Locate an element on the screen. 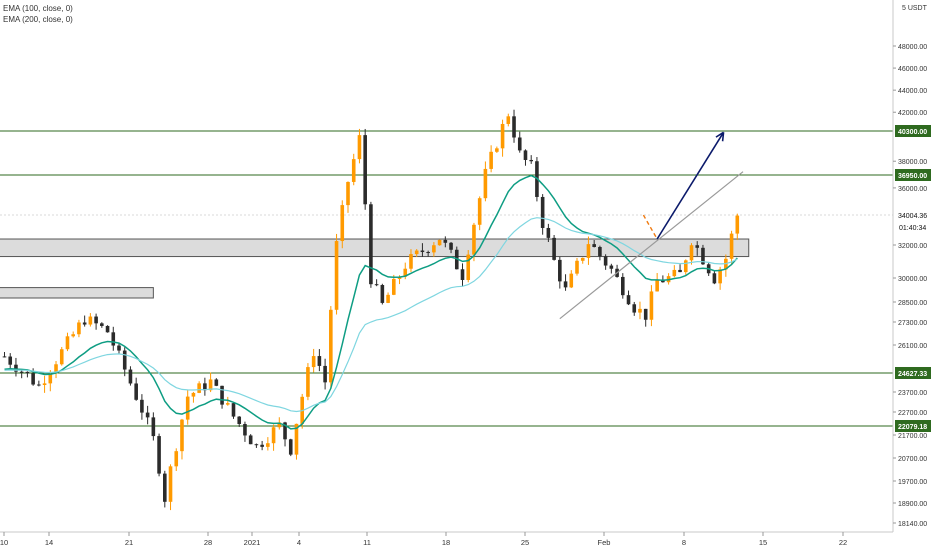 The height and width of the screenshot is (555, 932). level-price-label: 40300.00 is located at coordinates (912, 132).